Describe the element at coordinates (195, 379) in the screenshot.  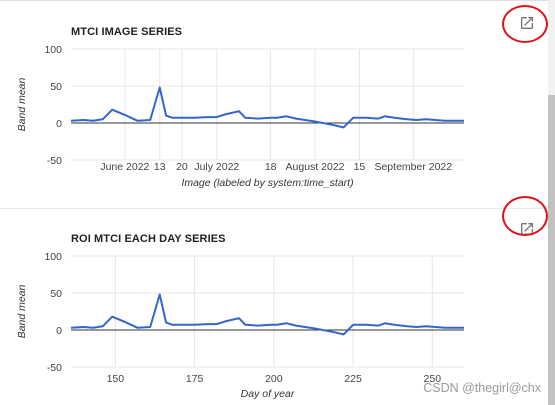
I see `x-tick-label: 175` at that location.